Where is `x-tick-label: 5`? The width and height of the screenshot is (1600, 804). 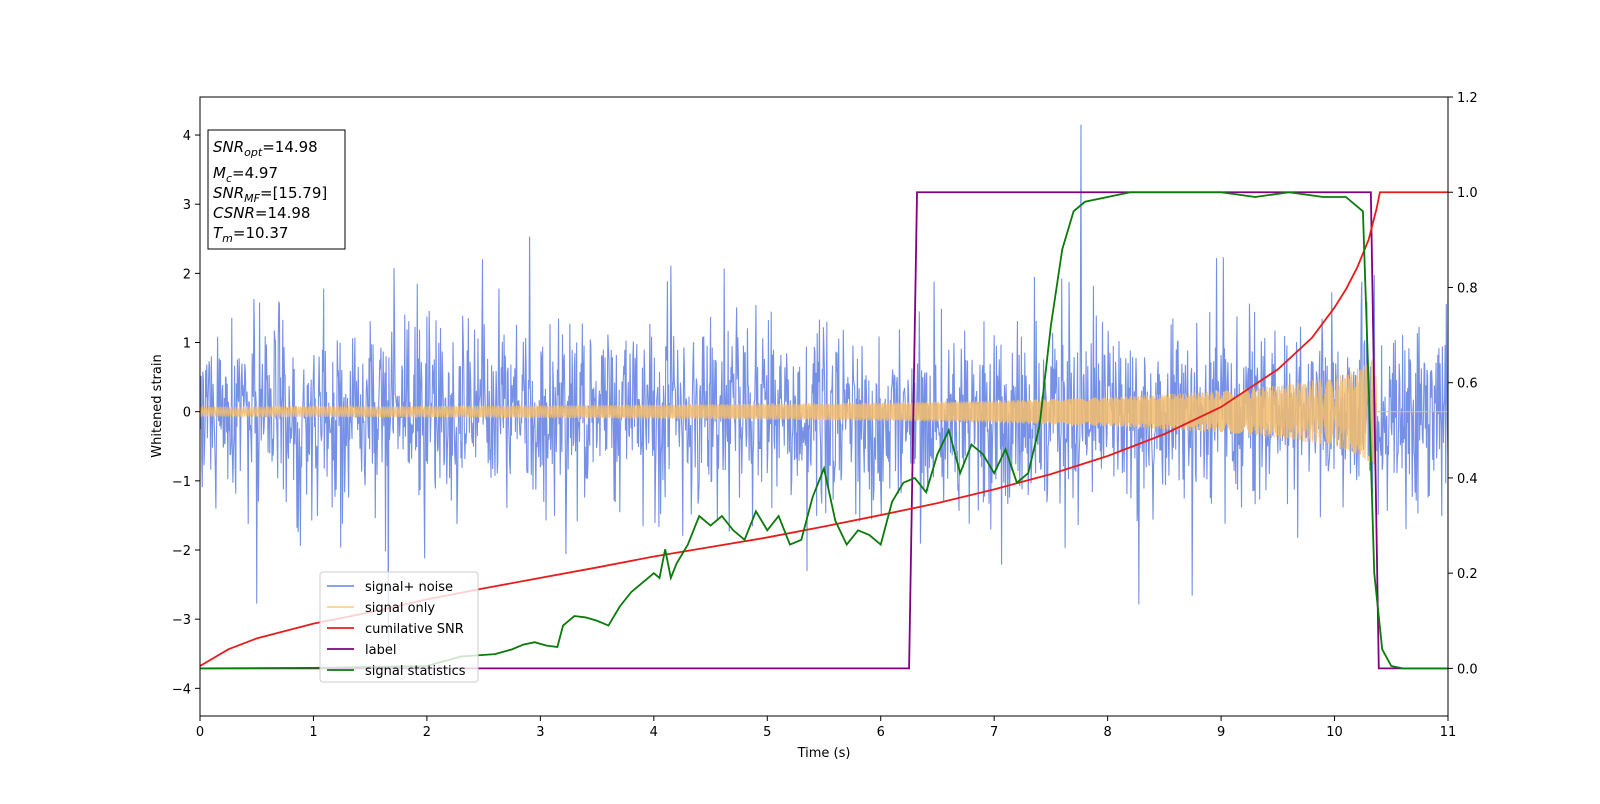
x-tick-label: 5 is located at coordinates (767, 732).